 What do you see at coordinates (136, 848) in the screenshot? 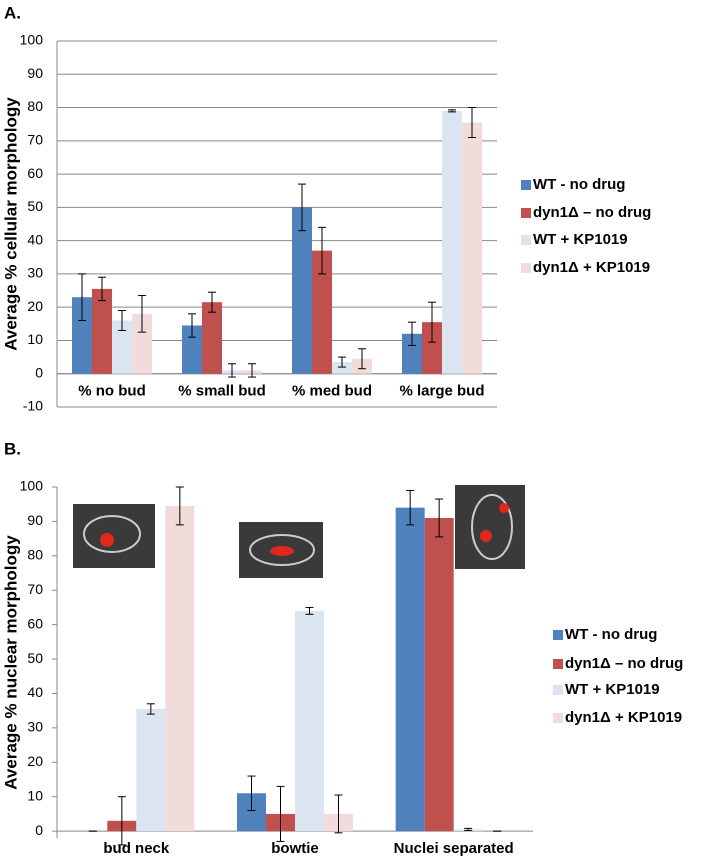
I see `x-tick-label: bud neck` at bounding box center [136, 848].